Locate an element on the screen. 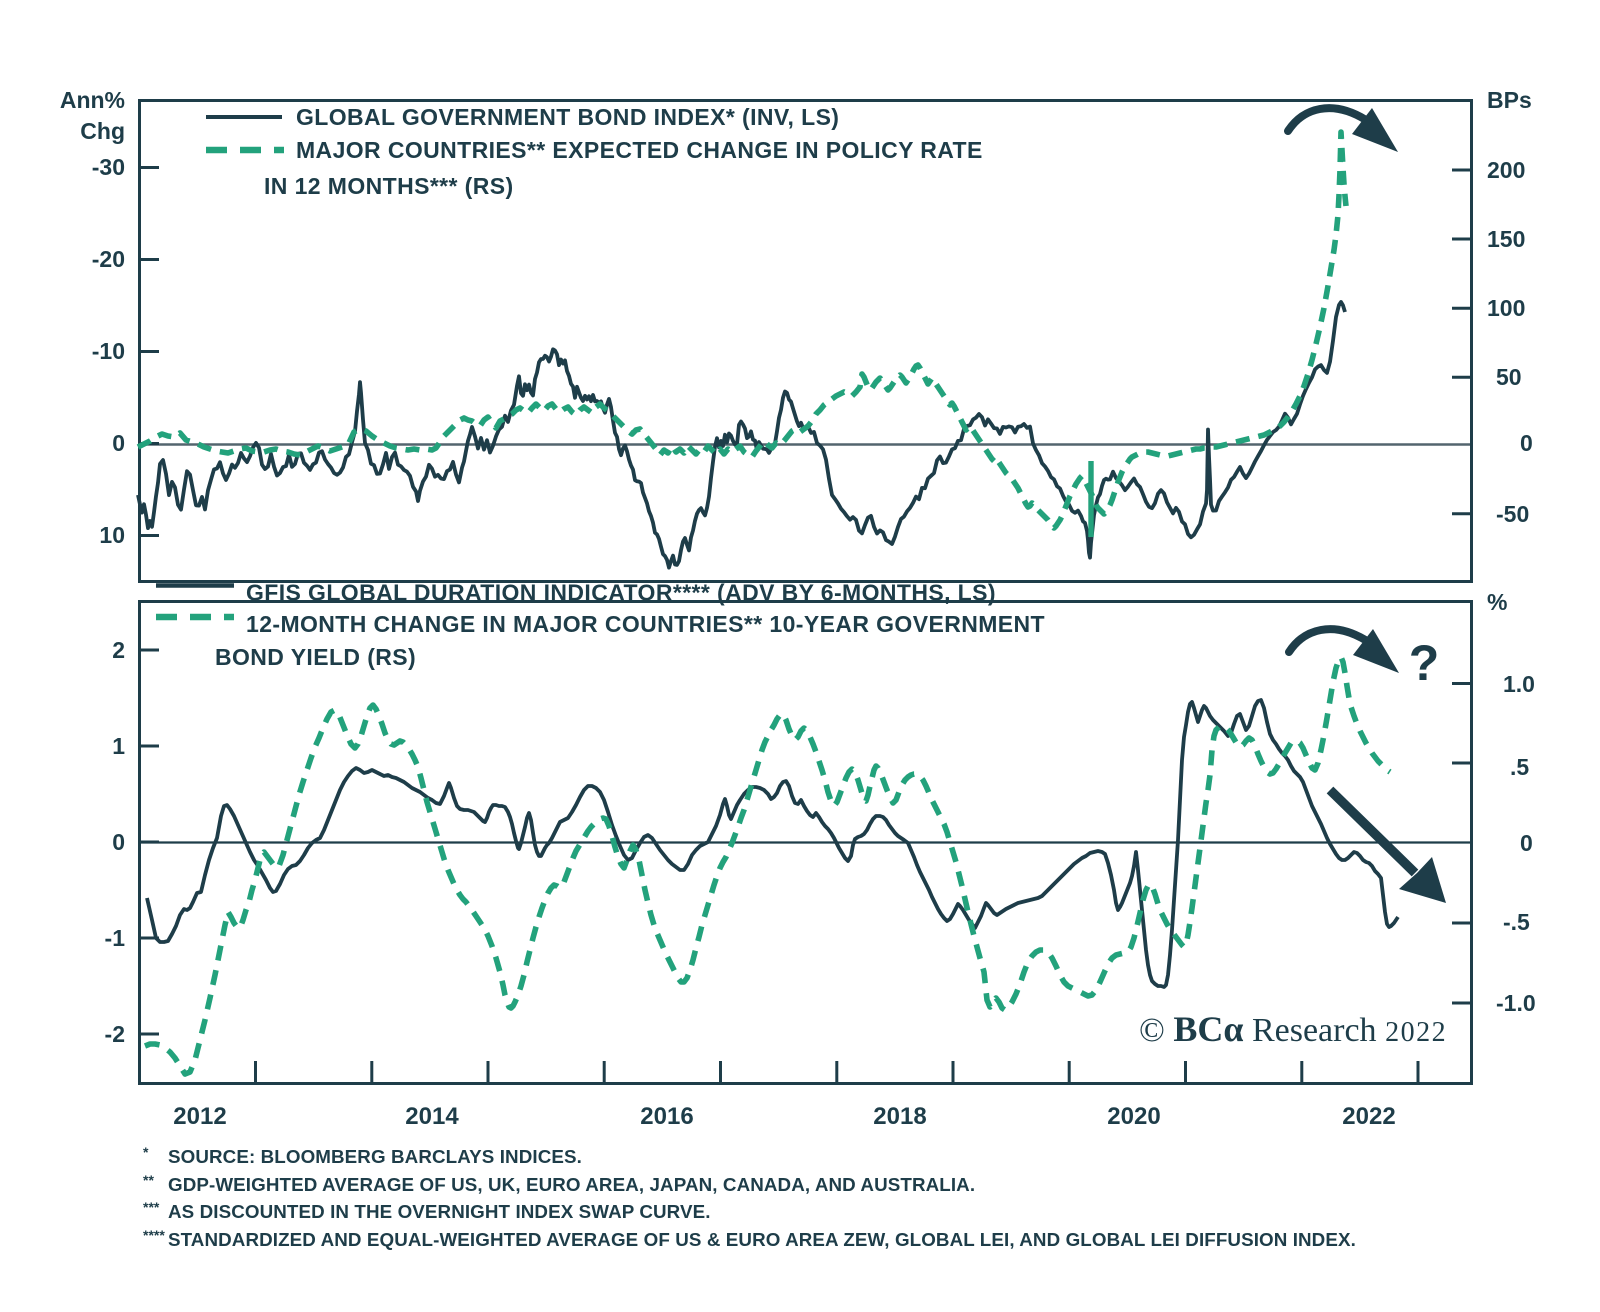 The width and height of the screenshot is (1600, 1312). svg-text: 2012 is located at coordinates (199, 1116).